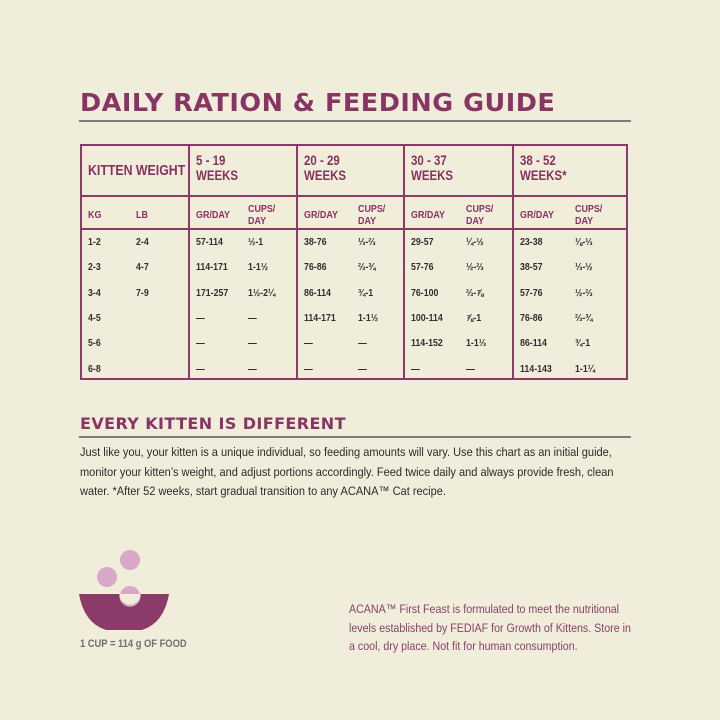 This screenshot has height=720, width=720. I want to click on table-cell: 7-9, so click(142, 293).